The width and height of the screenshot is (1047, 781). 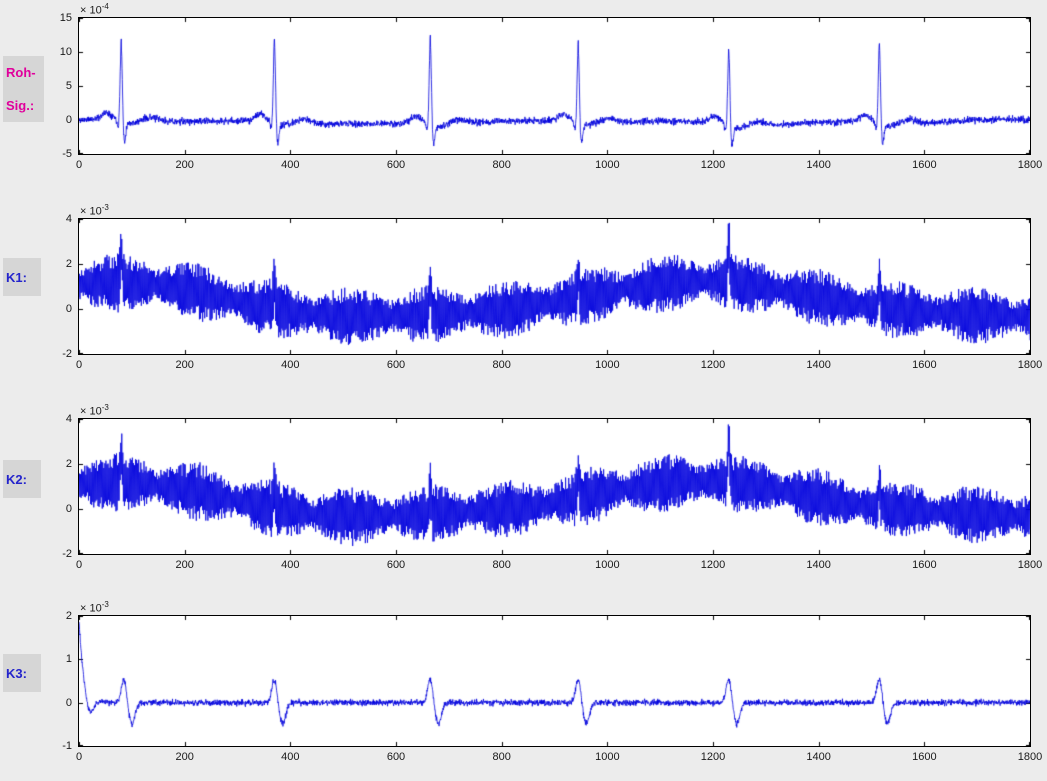 What do you see at coordinates (20, 105) in the screenshot?
I see `label-roh-line2: Sig.:` at bounding box center [20, 105].